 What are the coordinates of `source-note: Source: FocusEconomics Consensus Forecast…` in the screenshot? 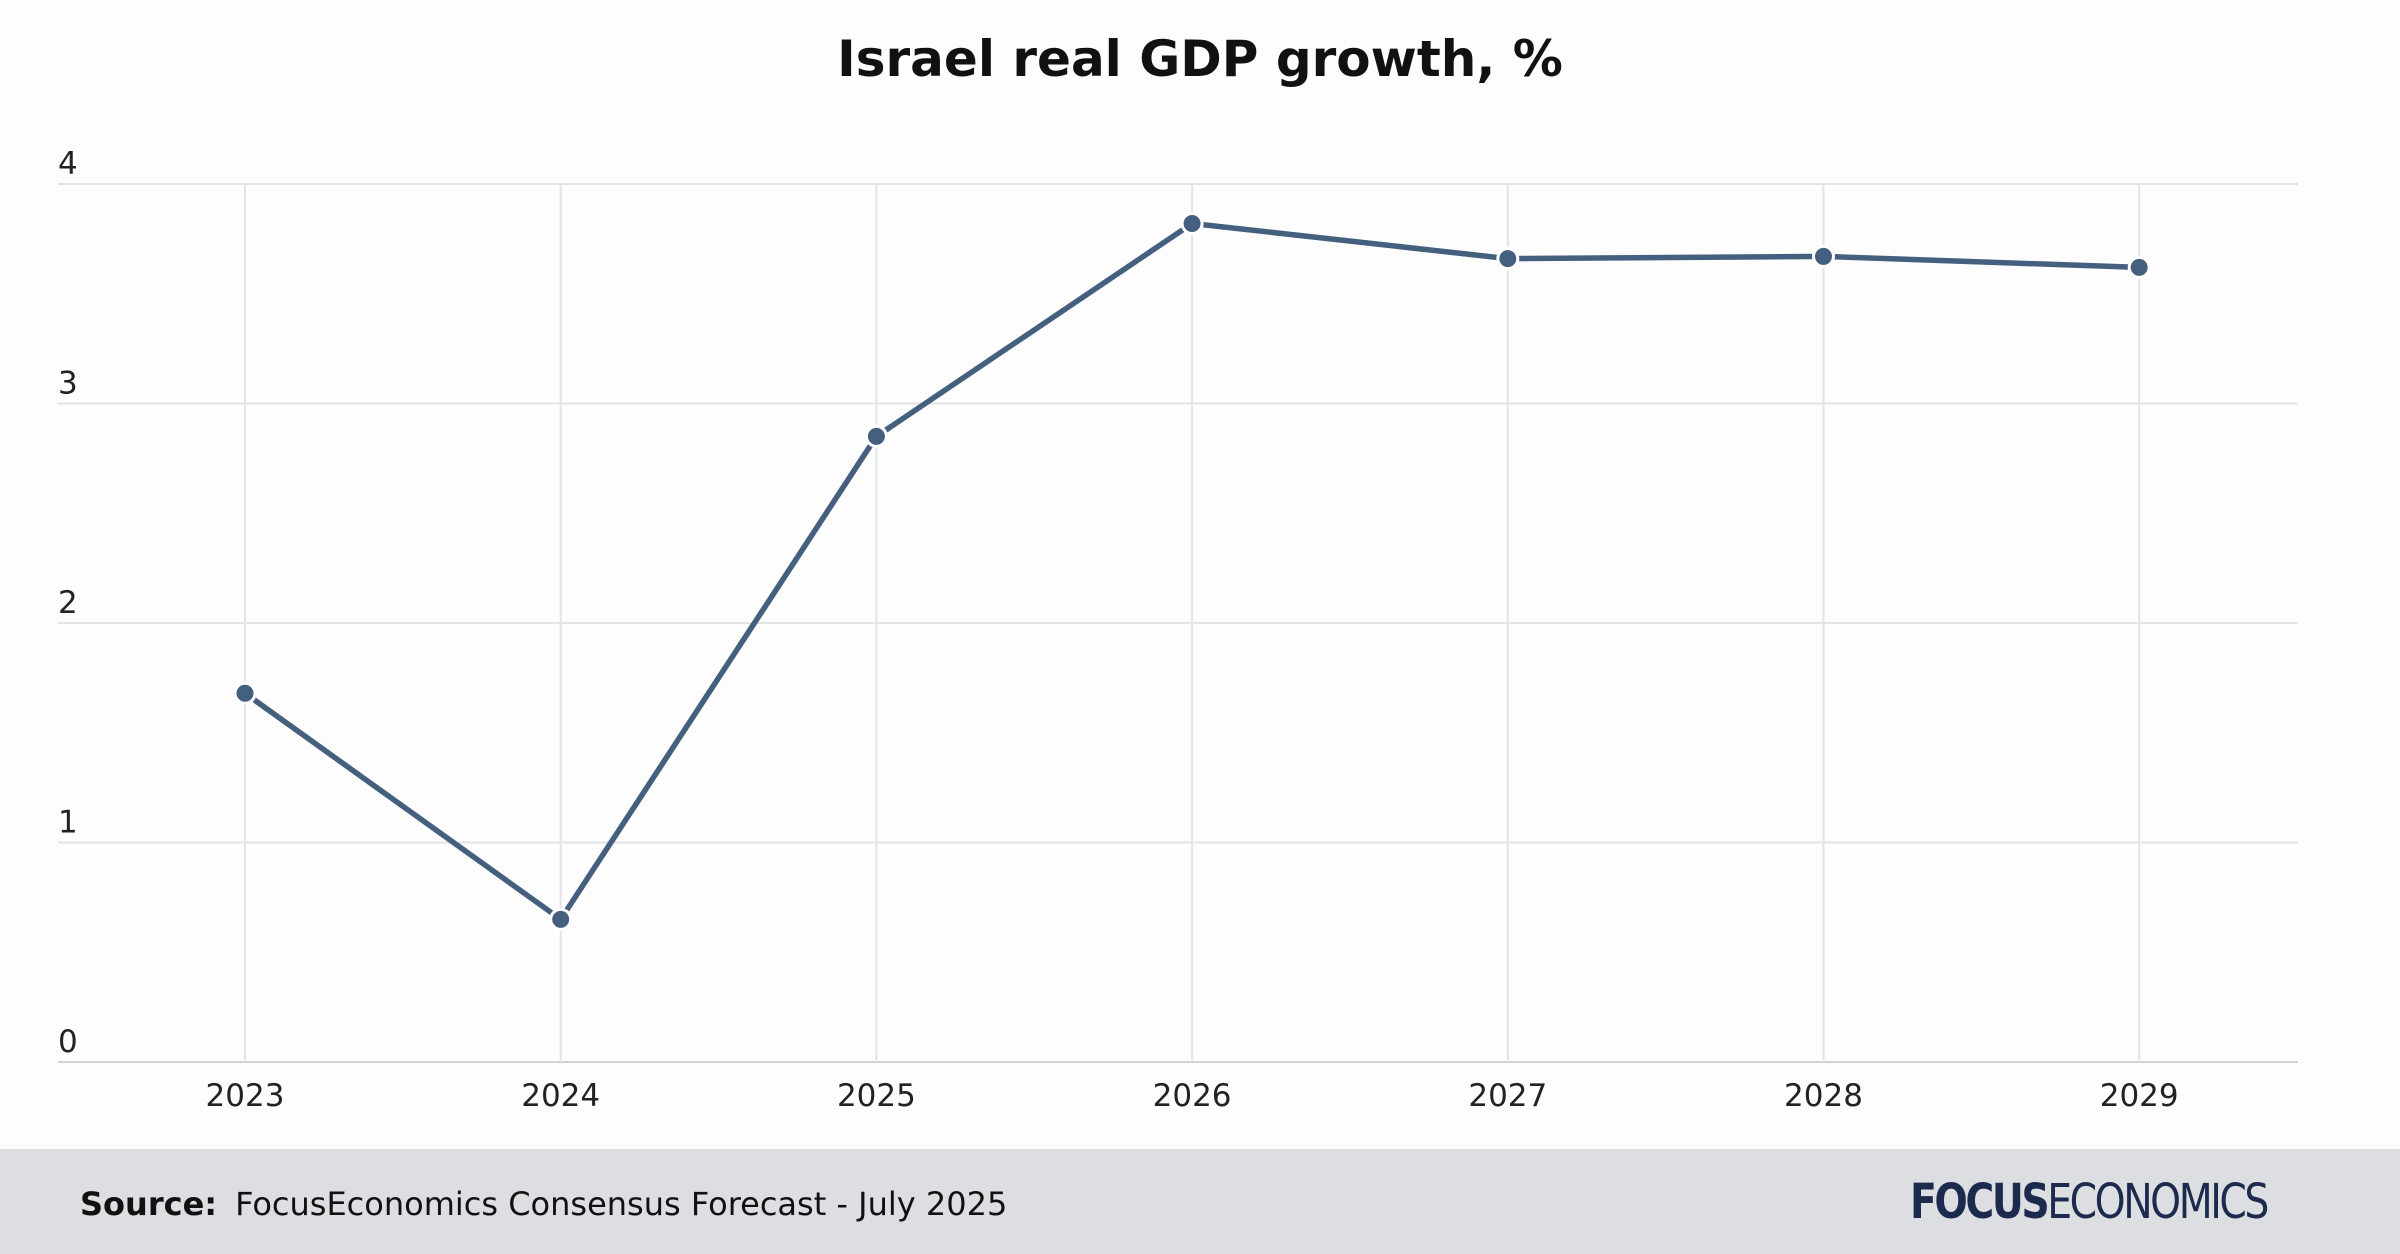 It's located at (543, 1204).